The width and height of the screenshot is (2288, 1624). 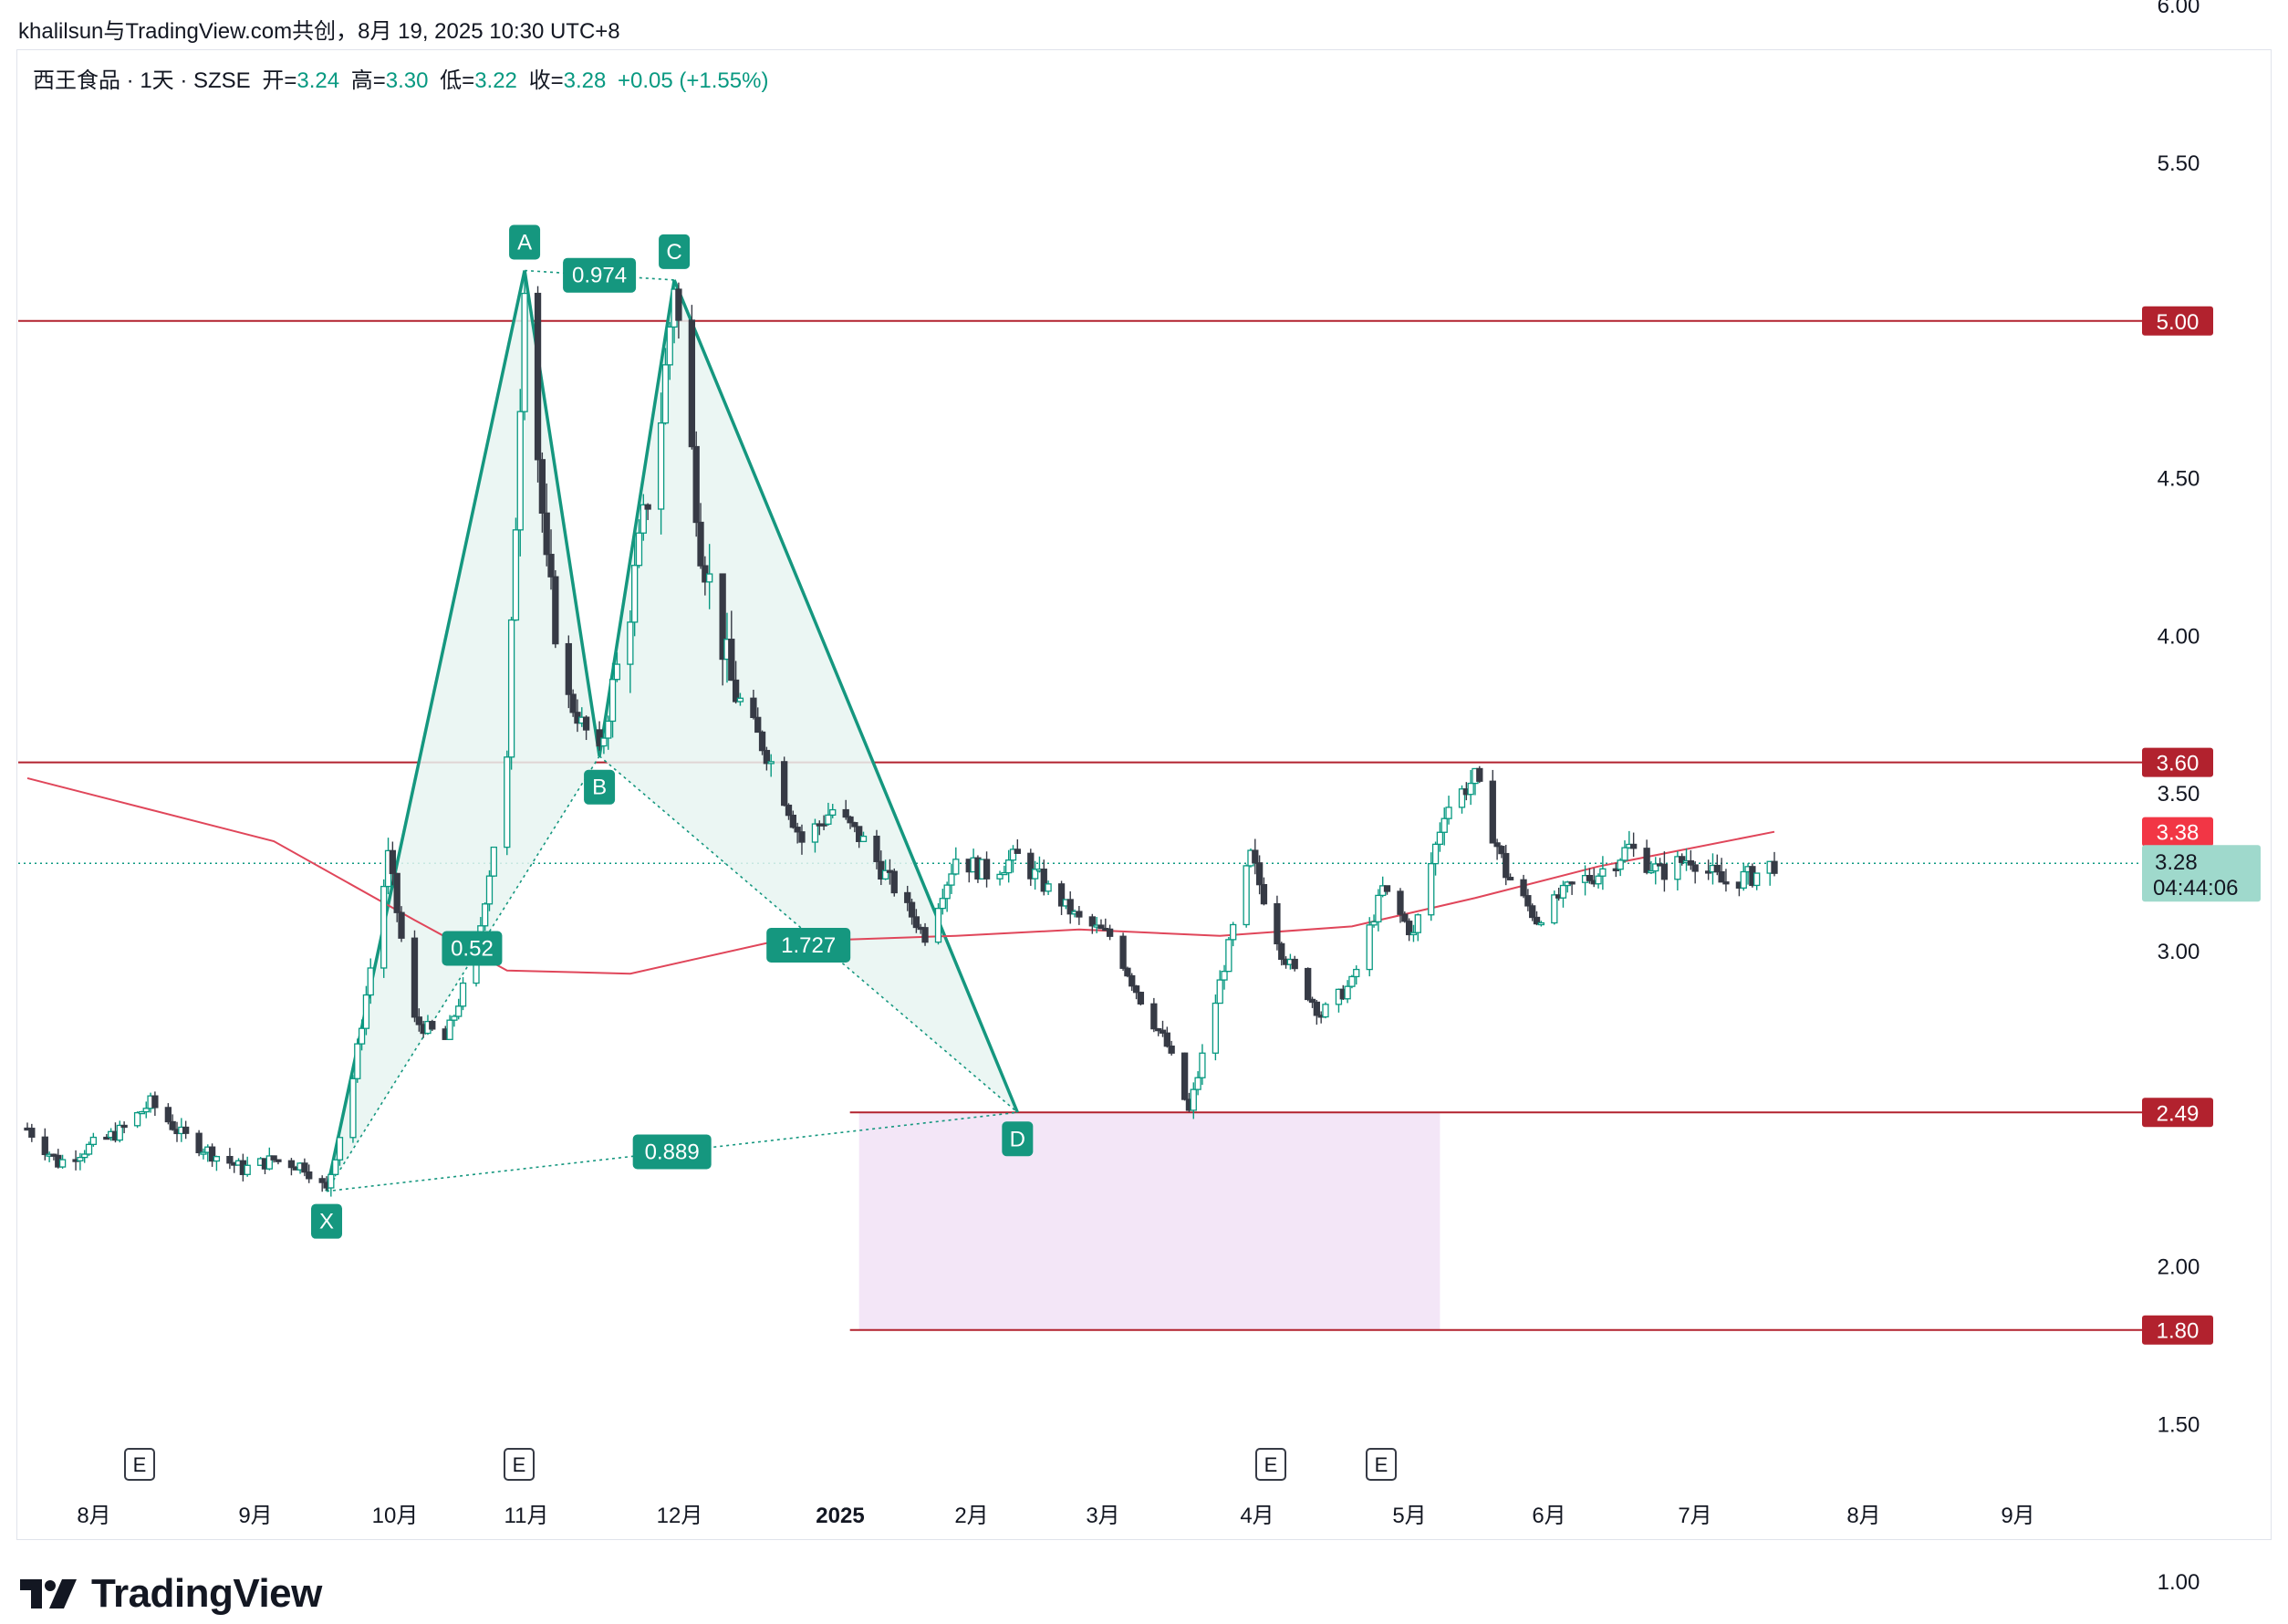 I want to click on target-zone, so click(x=1149, y=1221).